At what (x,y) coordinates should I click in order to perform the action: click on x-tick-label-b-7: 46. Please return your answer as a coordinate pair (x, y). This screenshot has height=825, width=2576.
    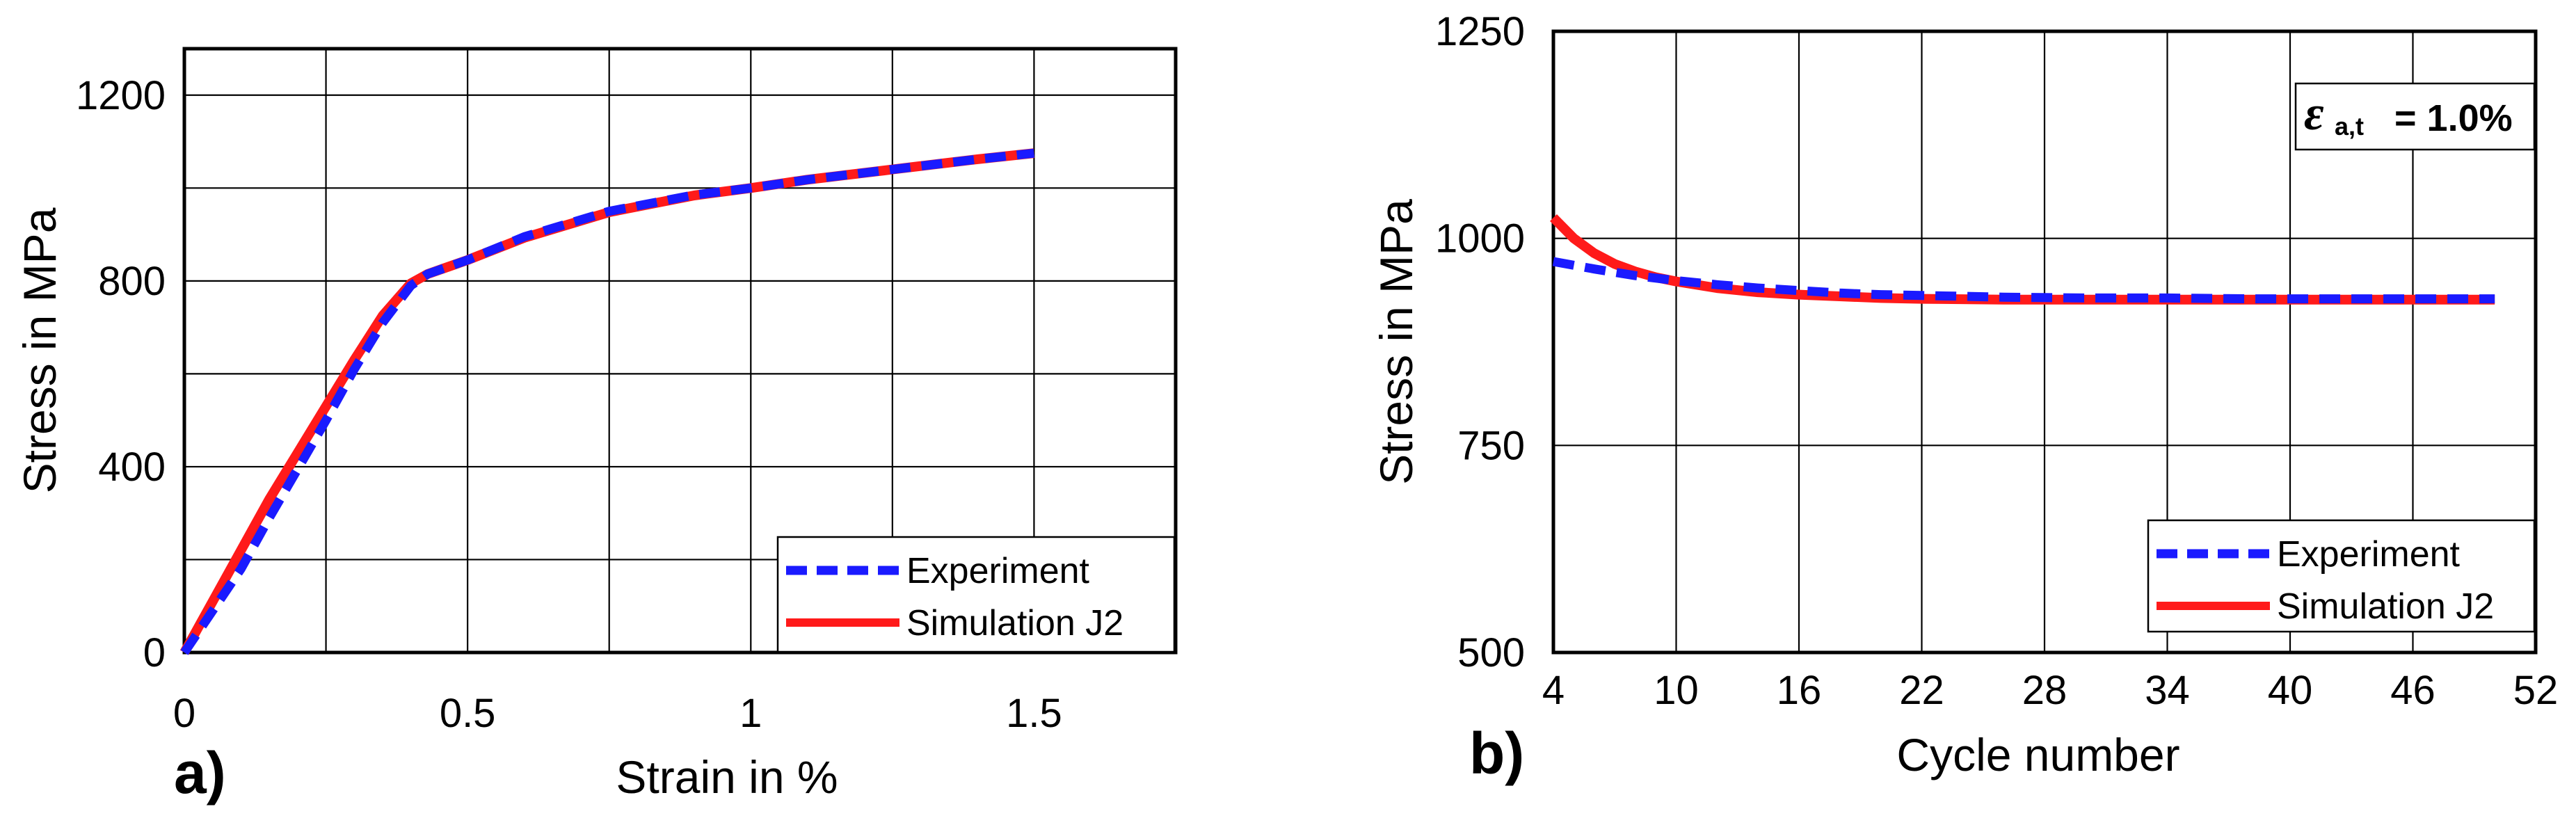
    Looking at the image, I should click on (2412, 690).